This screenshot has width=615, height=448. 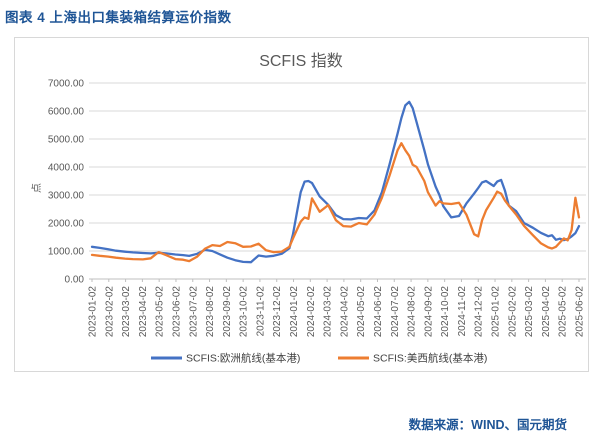 I want to click on legend-label-uswest: SCFIS:美西航线(基本港), so click(x=430, y=358).